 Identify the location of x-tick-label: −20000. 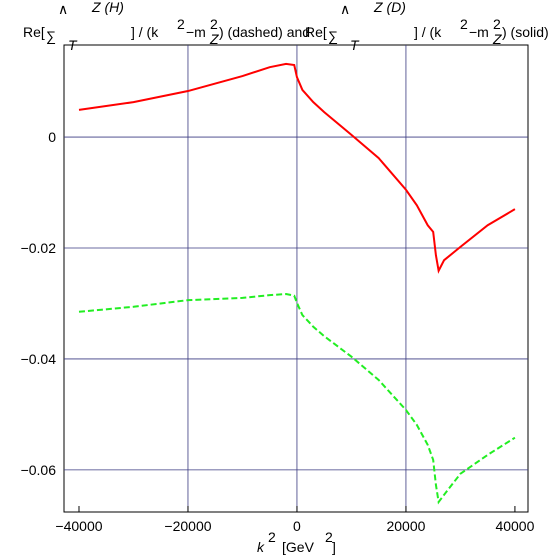
(187, 526).